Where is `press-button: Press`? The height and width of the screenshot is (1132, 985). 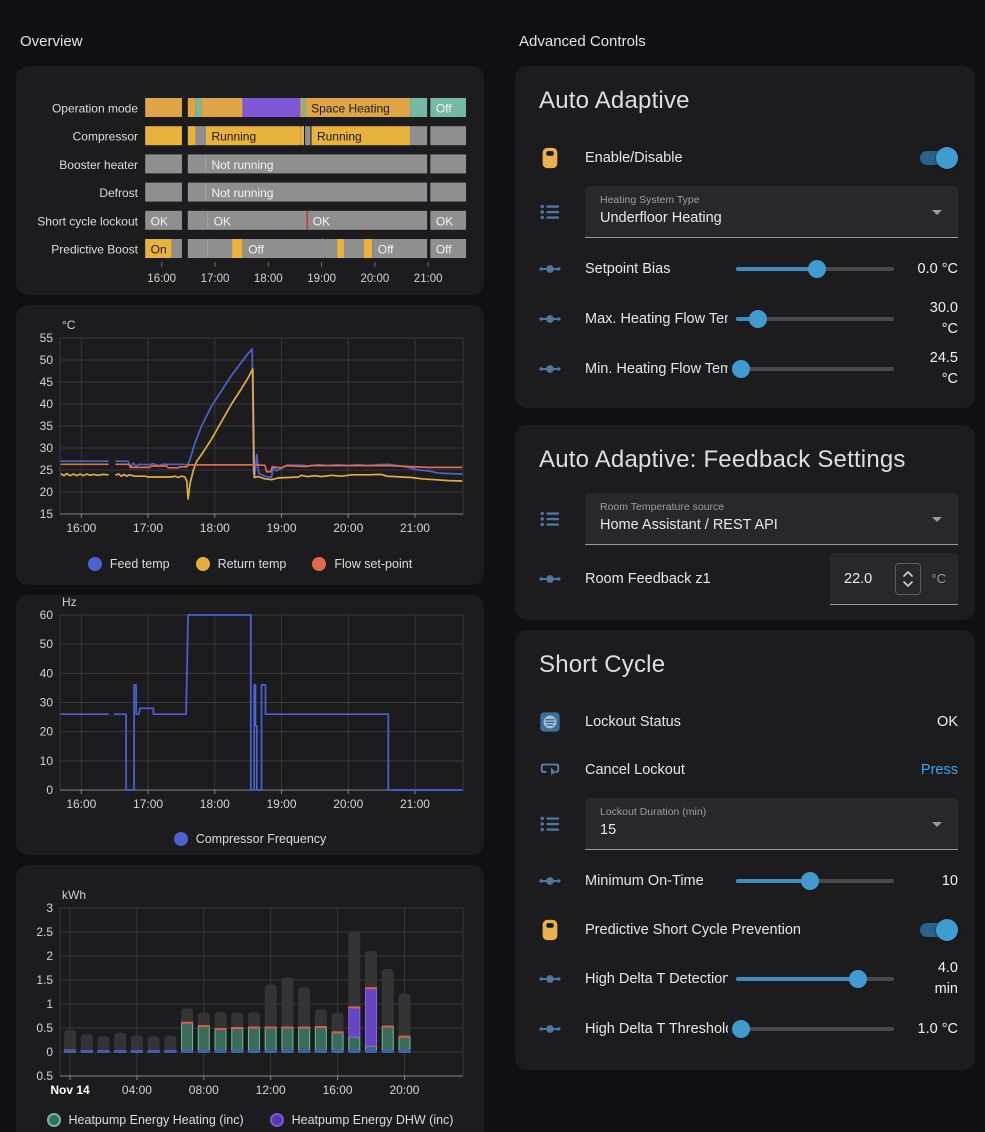 press-button: Press is located at coordinates (939, 770).